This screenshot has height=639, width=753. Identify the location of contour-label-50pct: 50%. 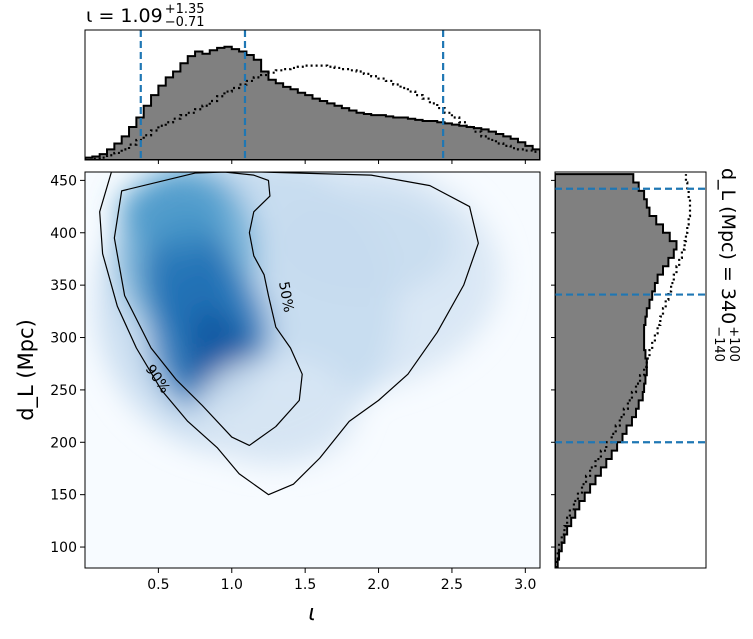
(285, 296).